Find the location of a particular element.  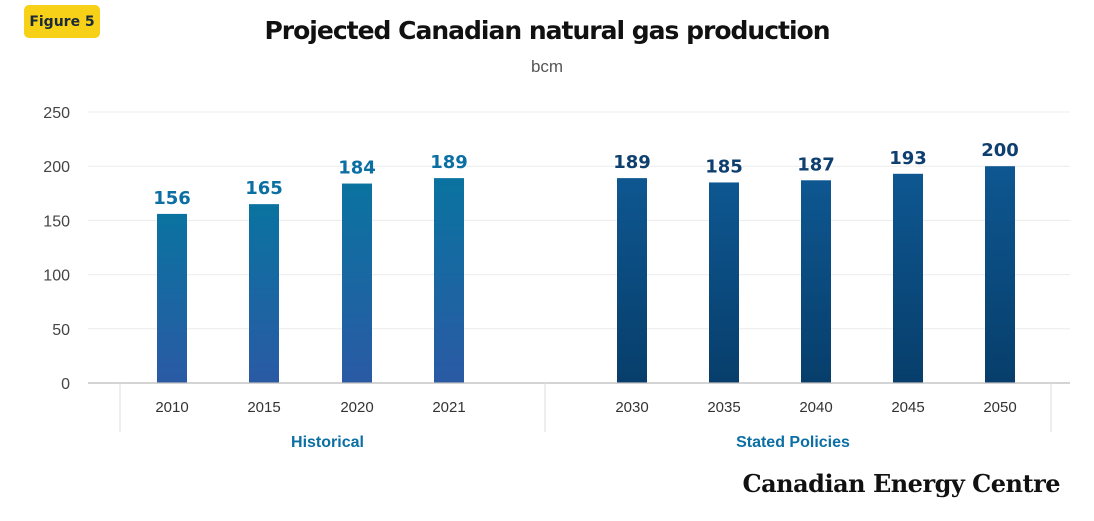

bar-2010 is located at coordinates (172, 298).